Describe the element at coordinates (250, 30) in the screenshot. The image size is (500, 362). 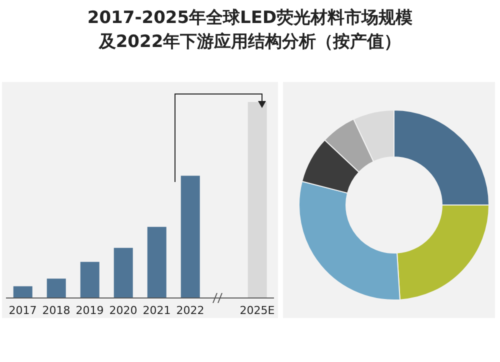
I see `chart-title: 2017-2025年全球LED荧光材料市场规模及2022年下游应用结构分析（按产值）` at that location.